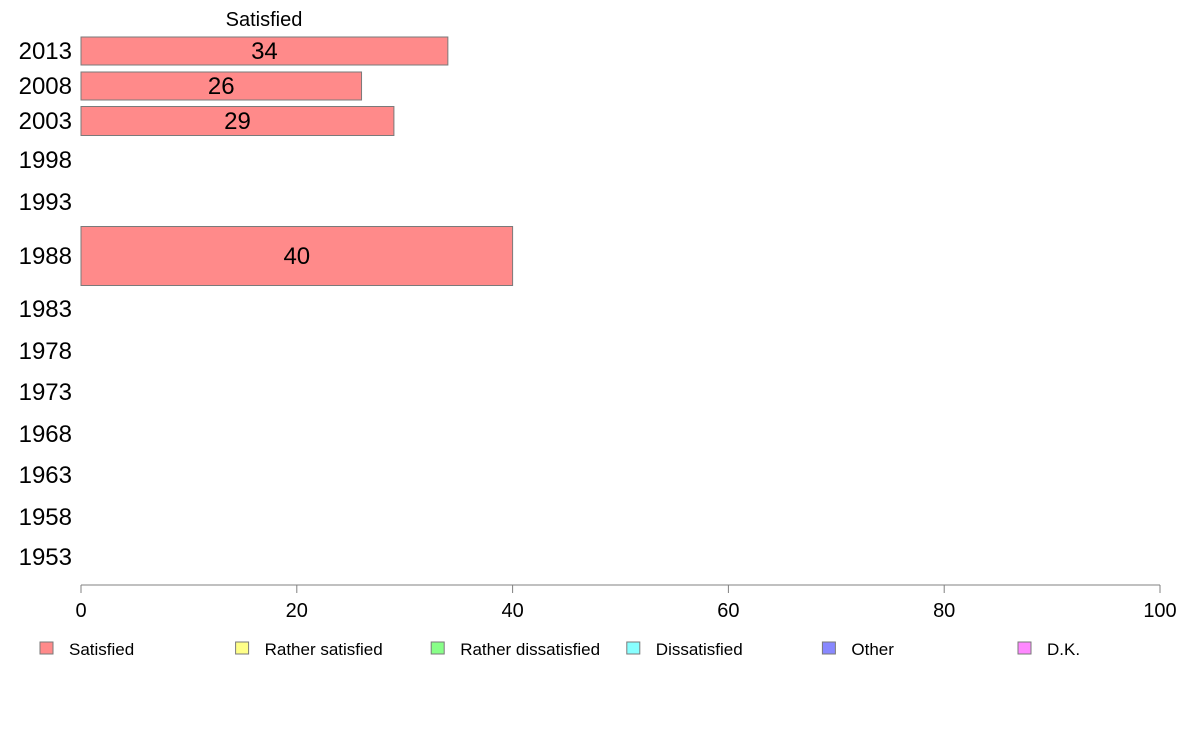 Image resolution: width=1188 pixels, height=736 pixels. Describe the element at coordinates (45, 202) in the screenshot. I see `y-tick-label: 1993` at that location.